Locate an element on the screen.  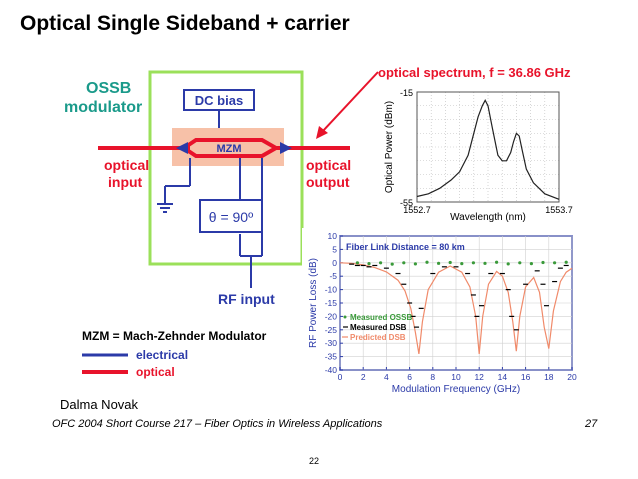
rf-input-label: RF input is located at coordinates (246, 299).